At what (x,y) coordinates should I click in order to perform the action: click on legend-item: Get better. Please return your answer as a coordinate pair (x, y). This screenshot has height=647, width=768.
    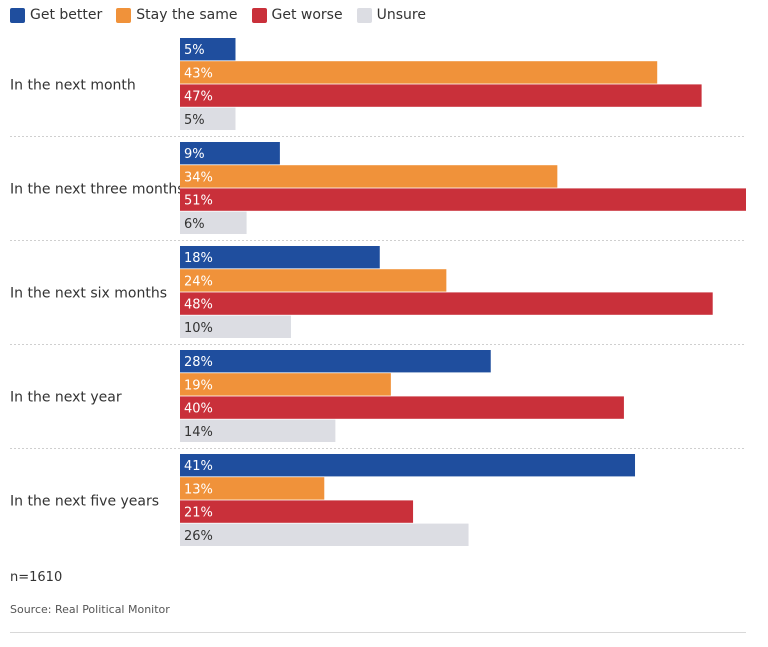
    Looking at the image, I should click on (56, 15).